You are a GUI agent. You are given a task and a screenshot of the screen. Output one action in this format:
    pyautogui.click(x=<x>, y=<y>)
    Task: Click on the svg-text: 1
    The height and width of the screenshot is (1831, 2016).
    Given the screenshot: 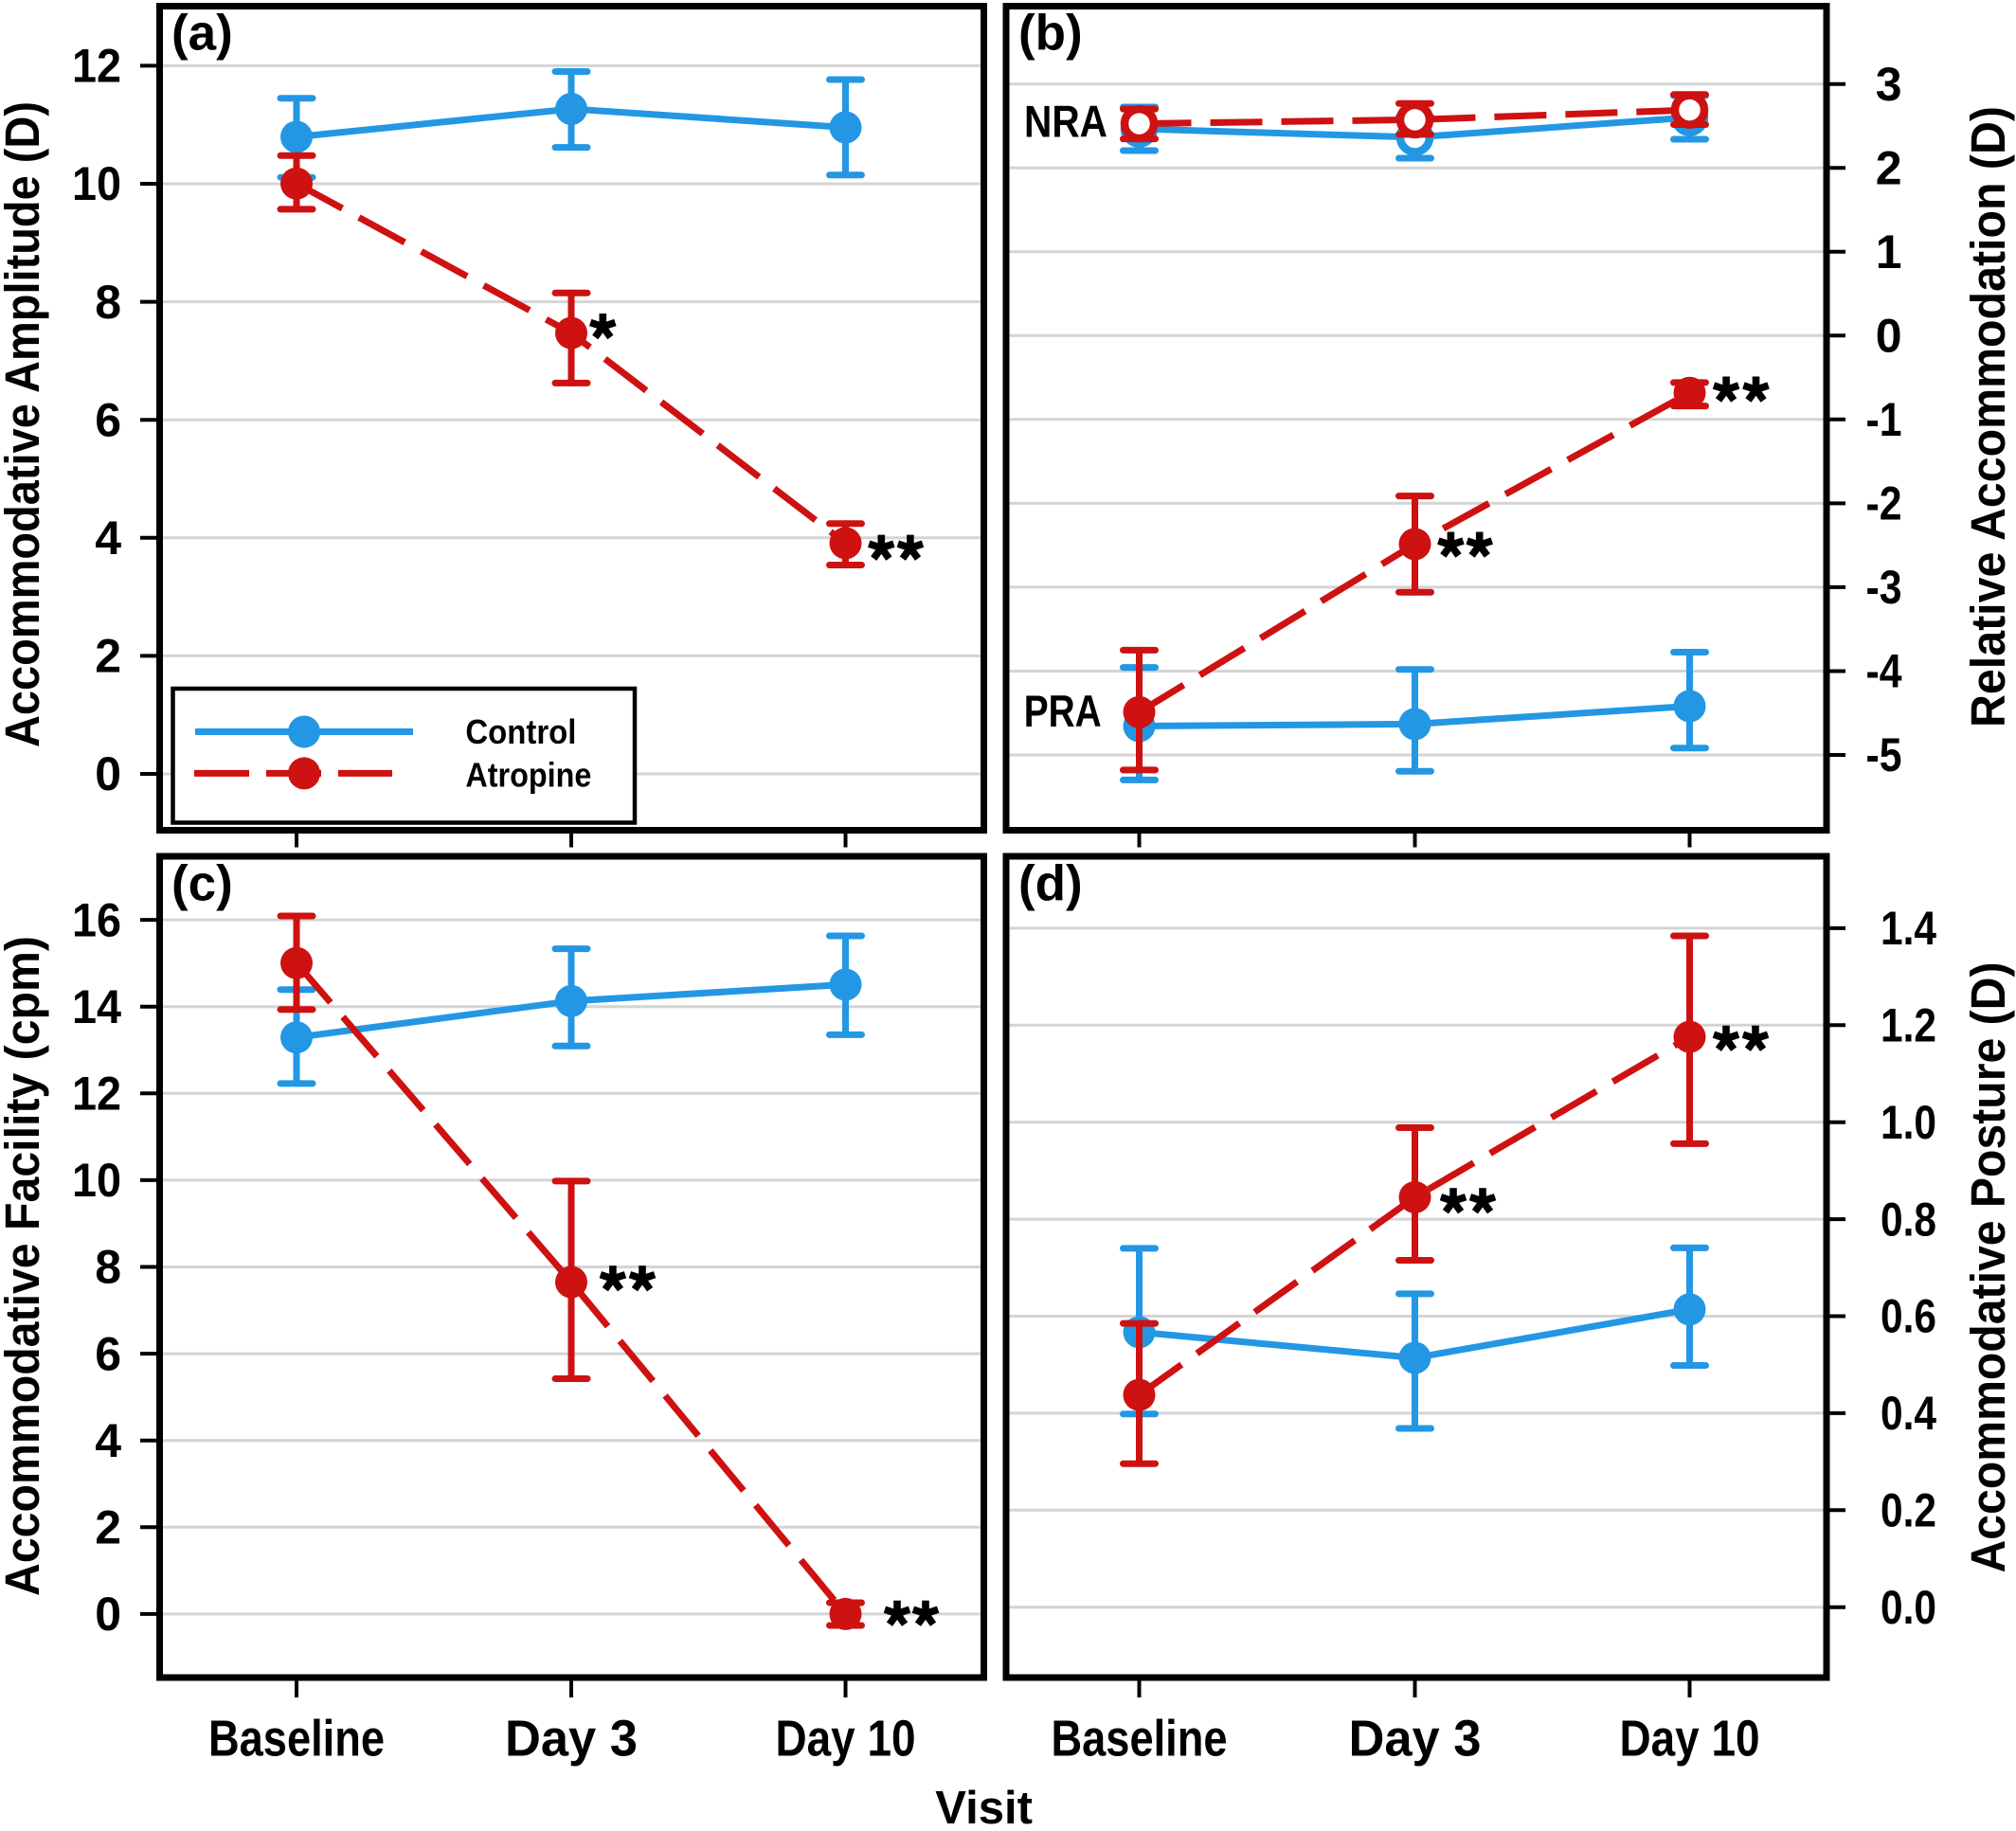 What is the action you would take?
    pyautogui.click(x=1889, y=251)
    